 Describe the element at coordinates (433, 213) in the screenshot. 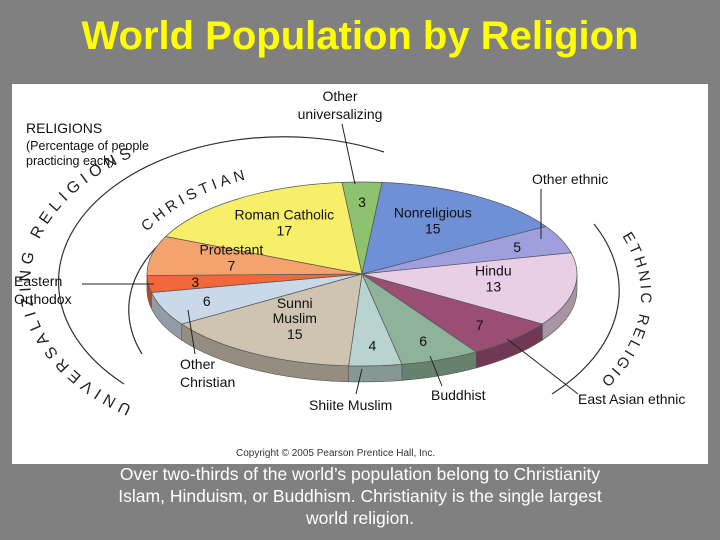

I see `slice-label-nonreligious: Nonreligious` at that location.